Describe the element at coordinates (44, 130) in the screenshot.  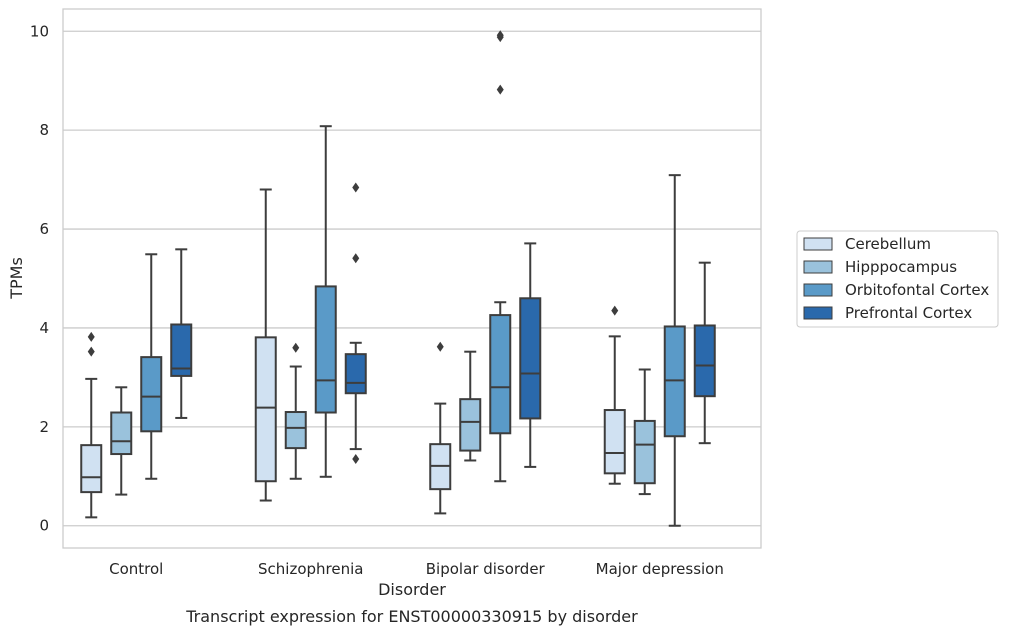
I see `y-tick-label-4: 8` at that location.